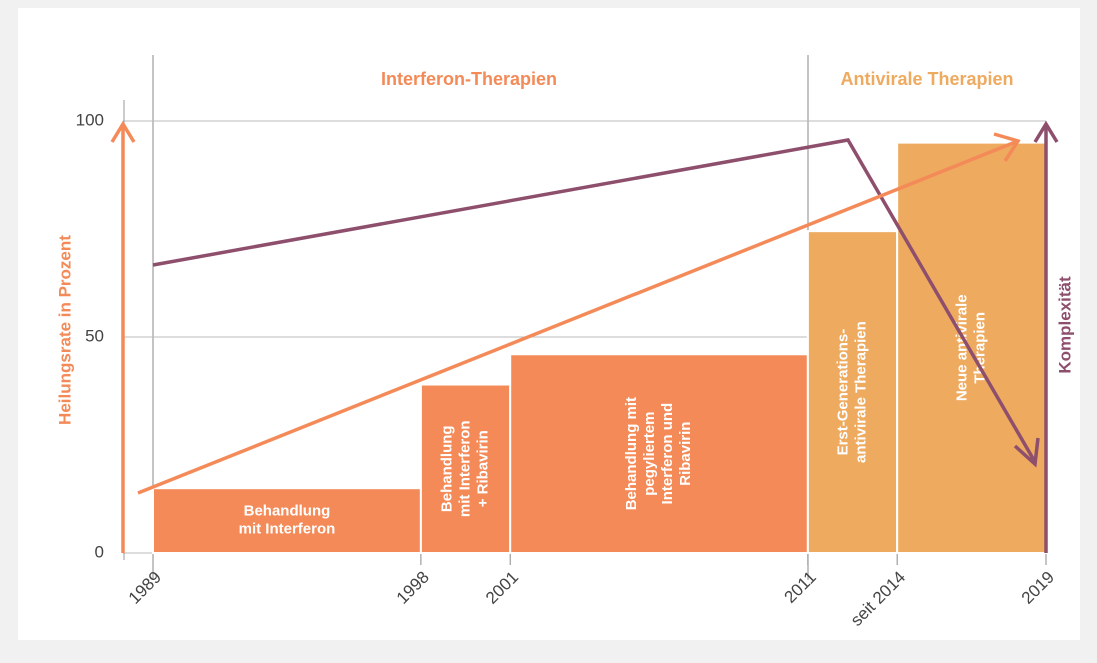  Describe the element at coordinates (667, 454) in the screenshot. I see `bar-label-line: Interferon und` at that location.